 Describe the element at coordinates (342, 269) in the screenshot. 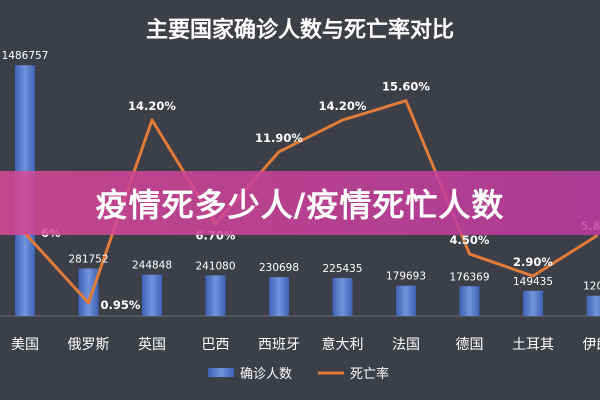

I see `bar-label-5: 225435` at that location.